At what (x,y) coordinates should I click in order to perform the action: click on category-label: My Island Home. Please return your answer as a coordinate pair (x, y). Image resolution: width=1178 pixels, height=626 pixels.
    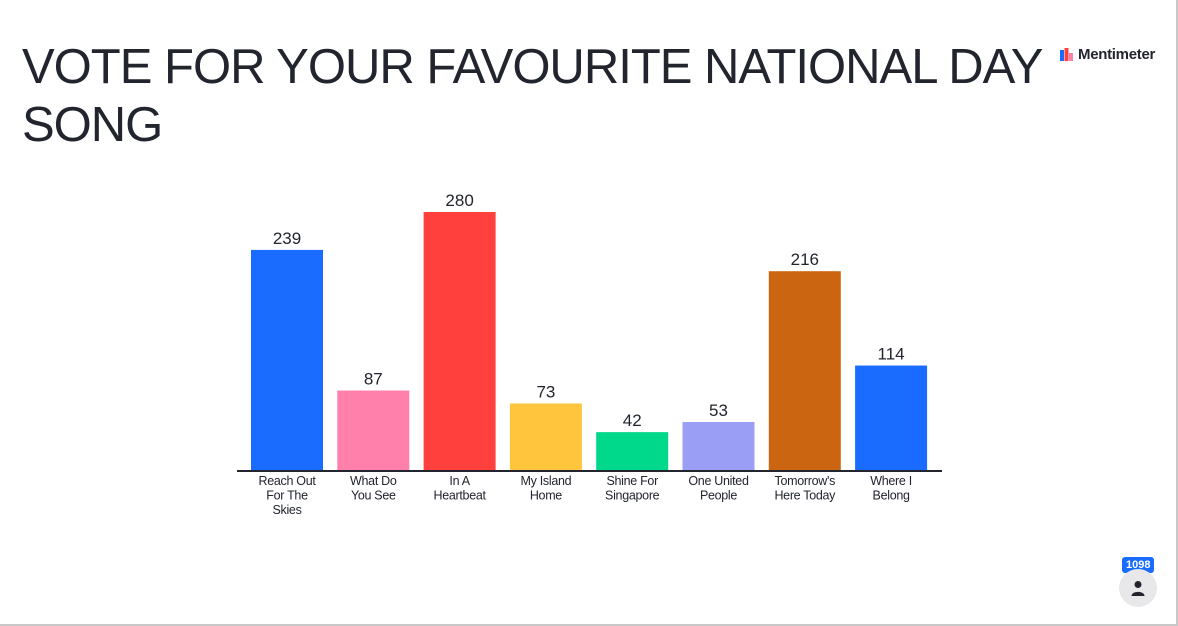
    Looking at the image, I should click on (546, 488).